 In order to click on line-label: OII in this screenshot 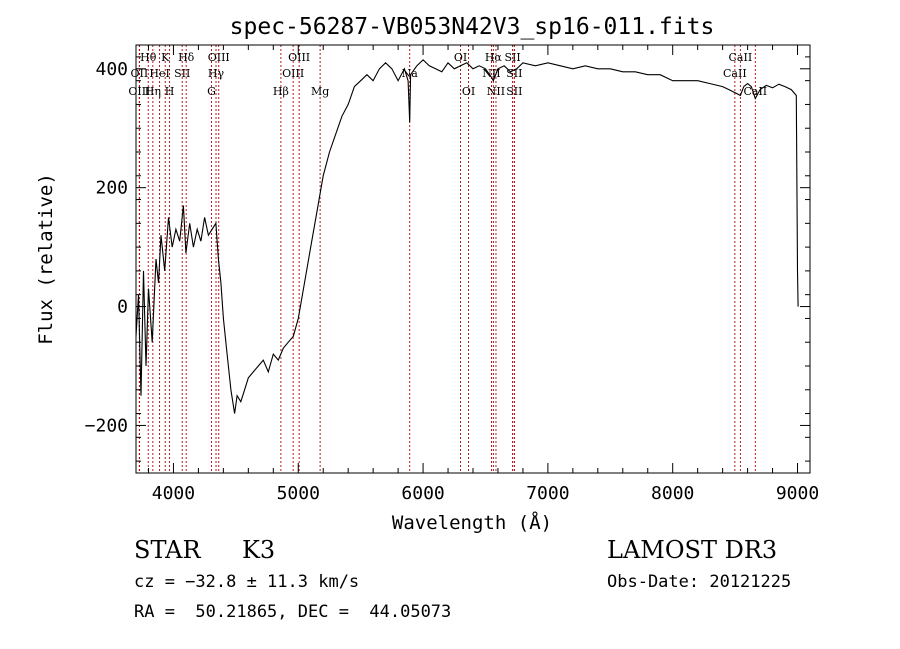, I will do `click(140, 73)`.